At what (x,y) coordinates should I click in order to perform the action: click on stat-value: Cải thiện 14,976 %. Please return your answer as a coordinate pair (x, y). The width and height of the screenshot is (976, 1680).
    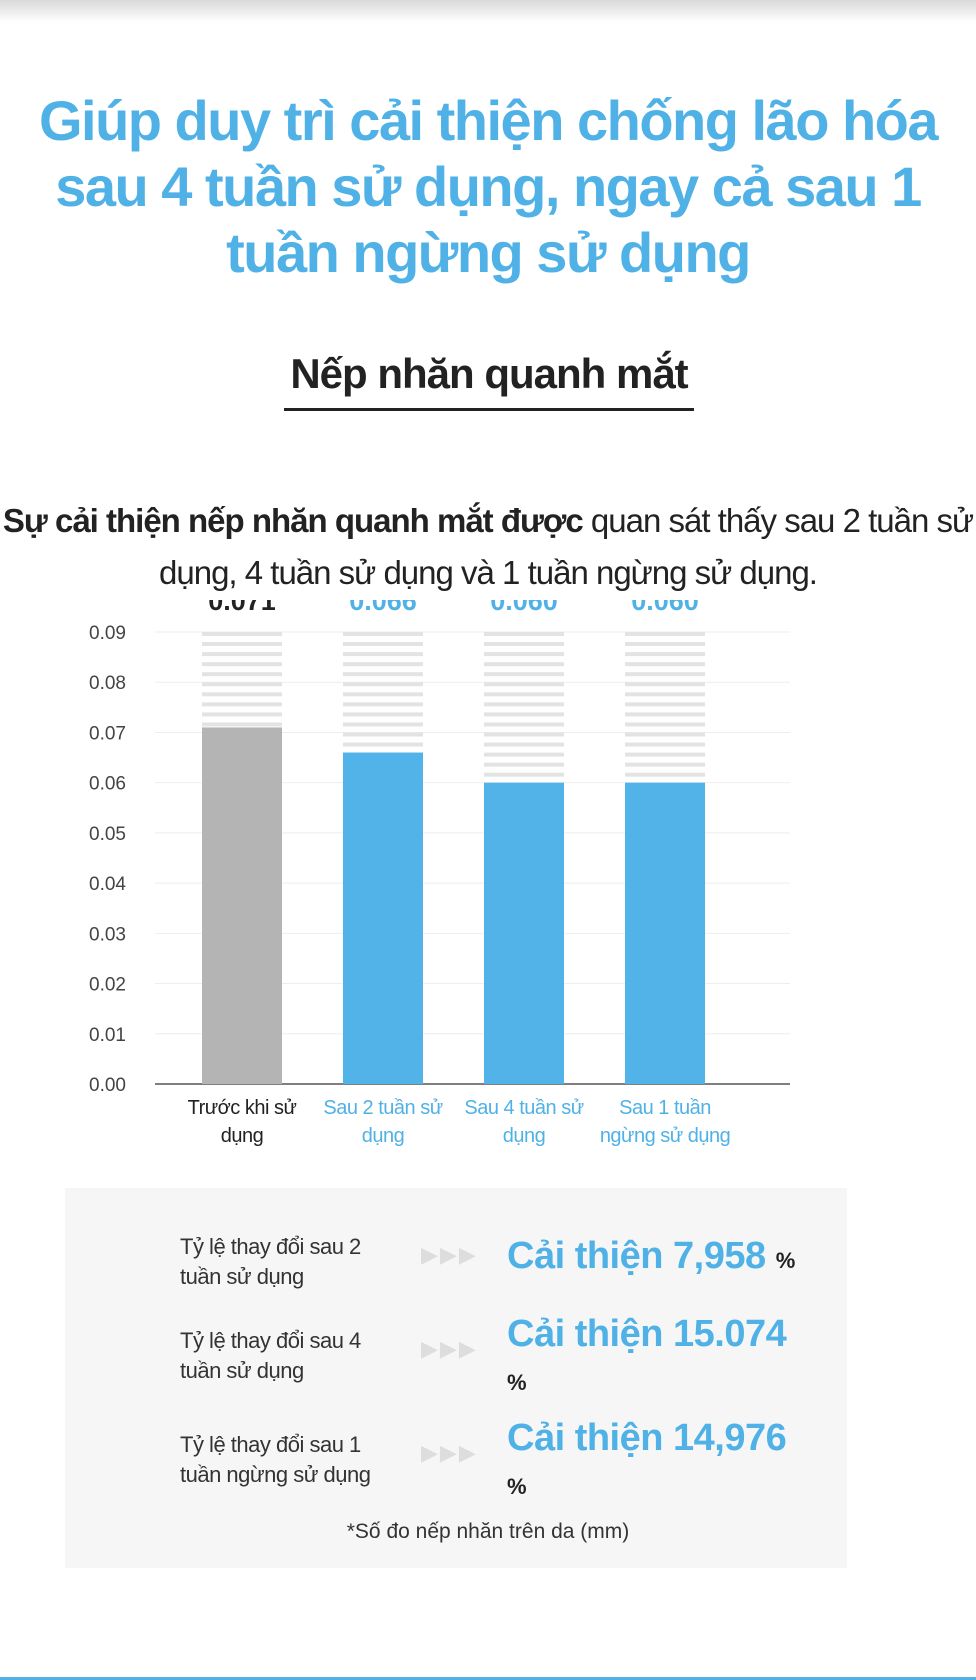
    Looking at the image, I should click on (647, 1462).